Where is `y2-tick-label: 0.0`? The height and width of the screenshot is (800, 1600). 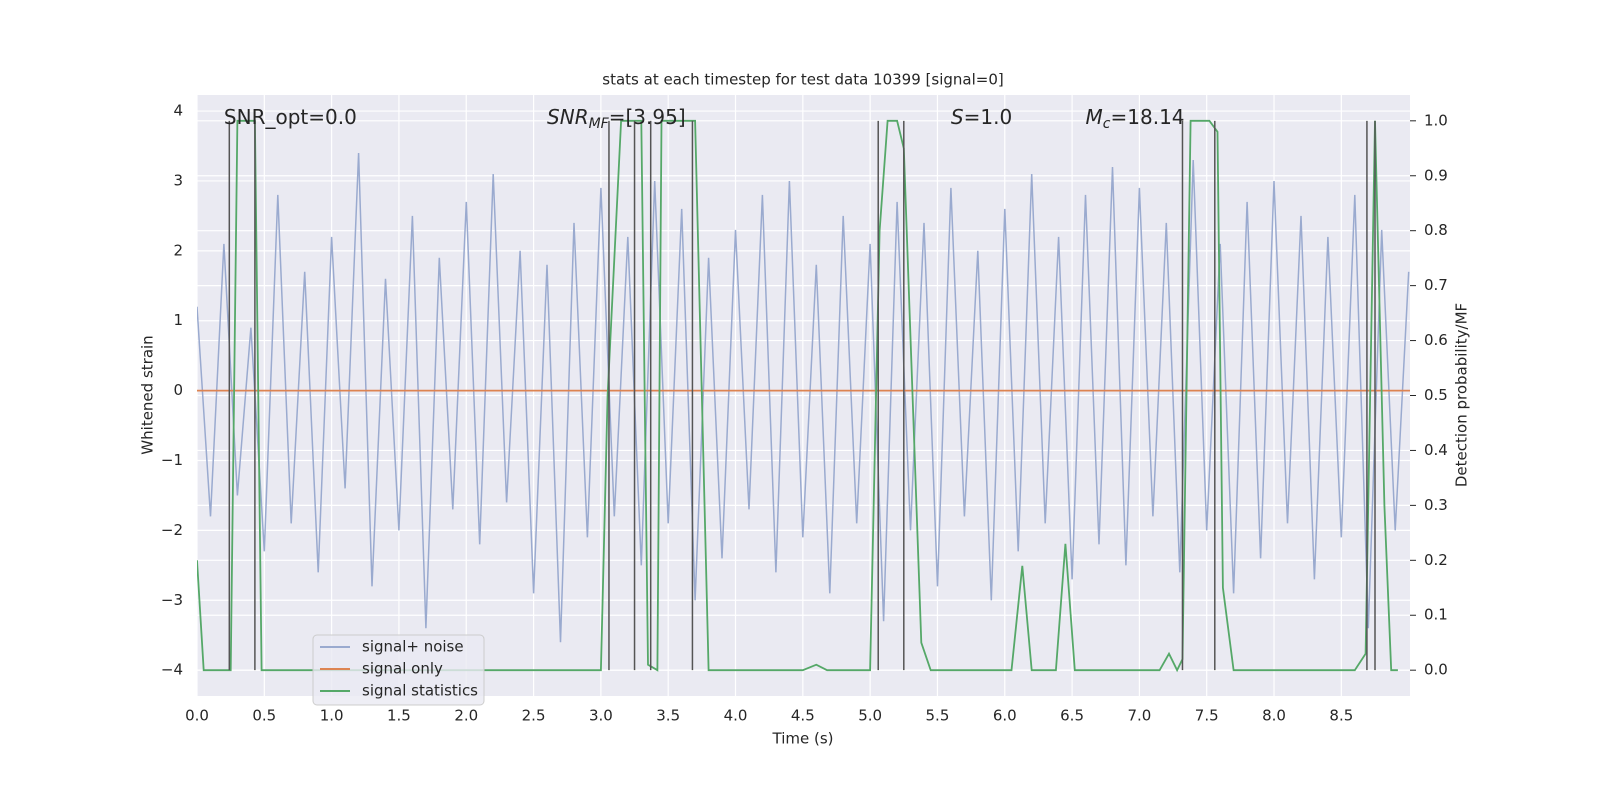
y2-tick-label: 0.0 is located at coordinates (1436, 670).